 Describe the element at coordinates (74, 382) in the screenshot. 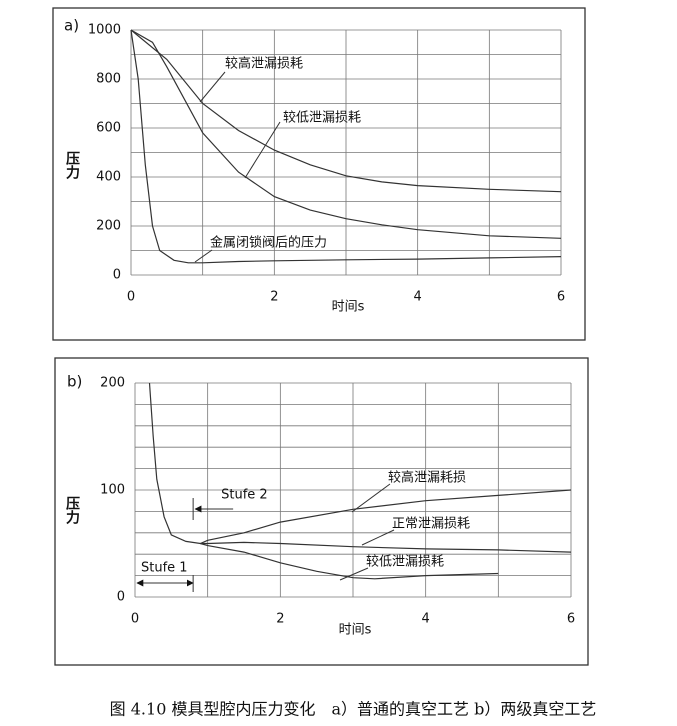

I see `panel-label: b)` at that location.